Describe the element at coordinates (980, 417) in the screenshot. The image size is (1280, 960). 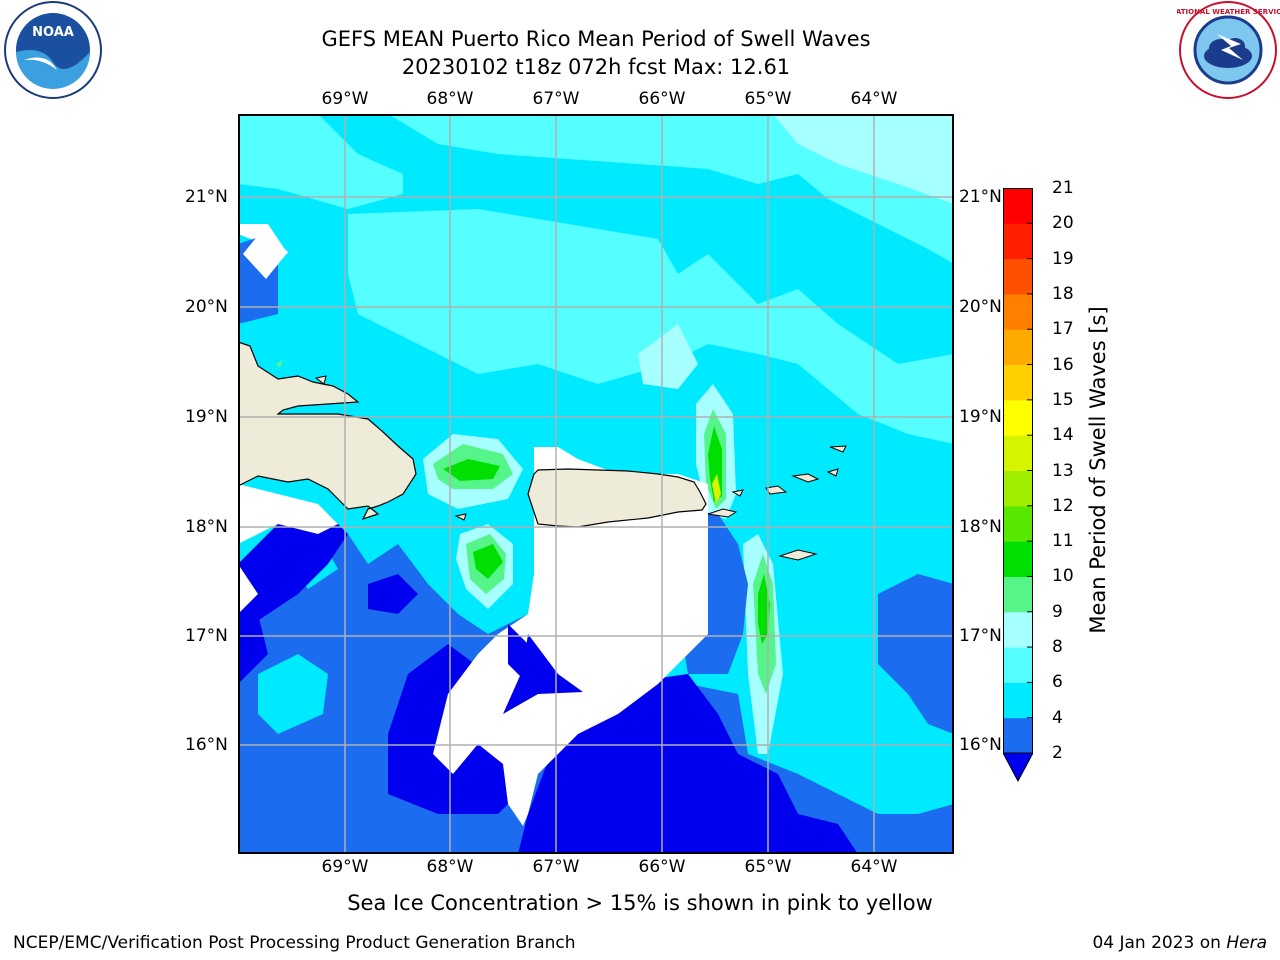
I see `lat-label-right: 19°N` at that location.